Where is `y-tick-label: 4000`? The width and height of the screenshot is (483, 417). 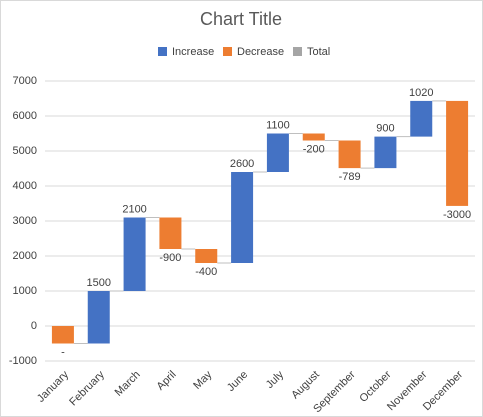 y-tick-label: 4000 is located at coordinates (25, 186).